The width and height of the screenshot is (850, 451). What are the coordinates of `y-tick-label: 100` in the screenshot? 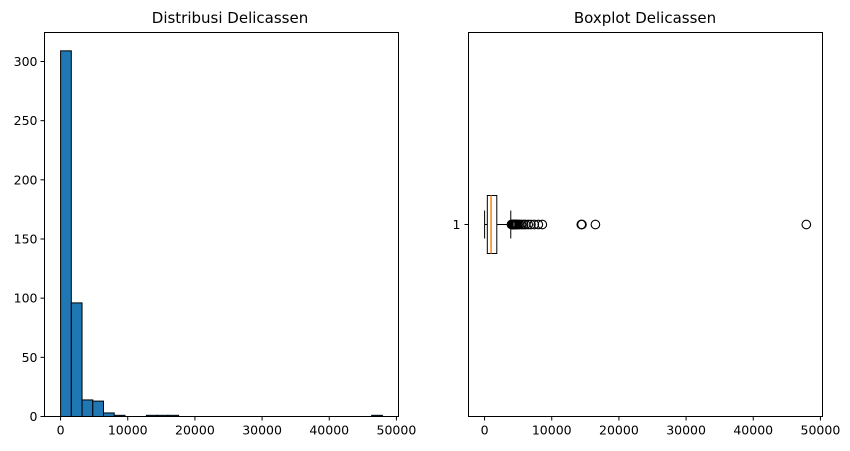 It's located at (26, 298).